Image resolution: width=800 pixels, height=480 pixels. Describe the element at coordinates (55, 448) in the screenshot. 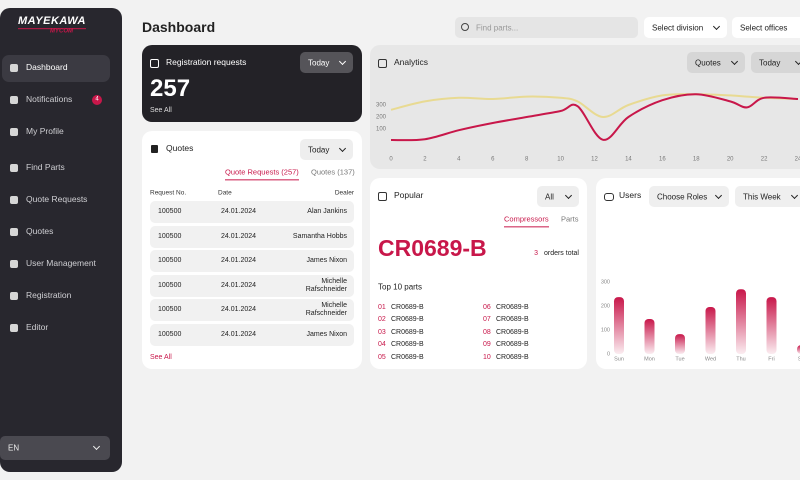

I see `language-select` at that location.